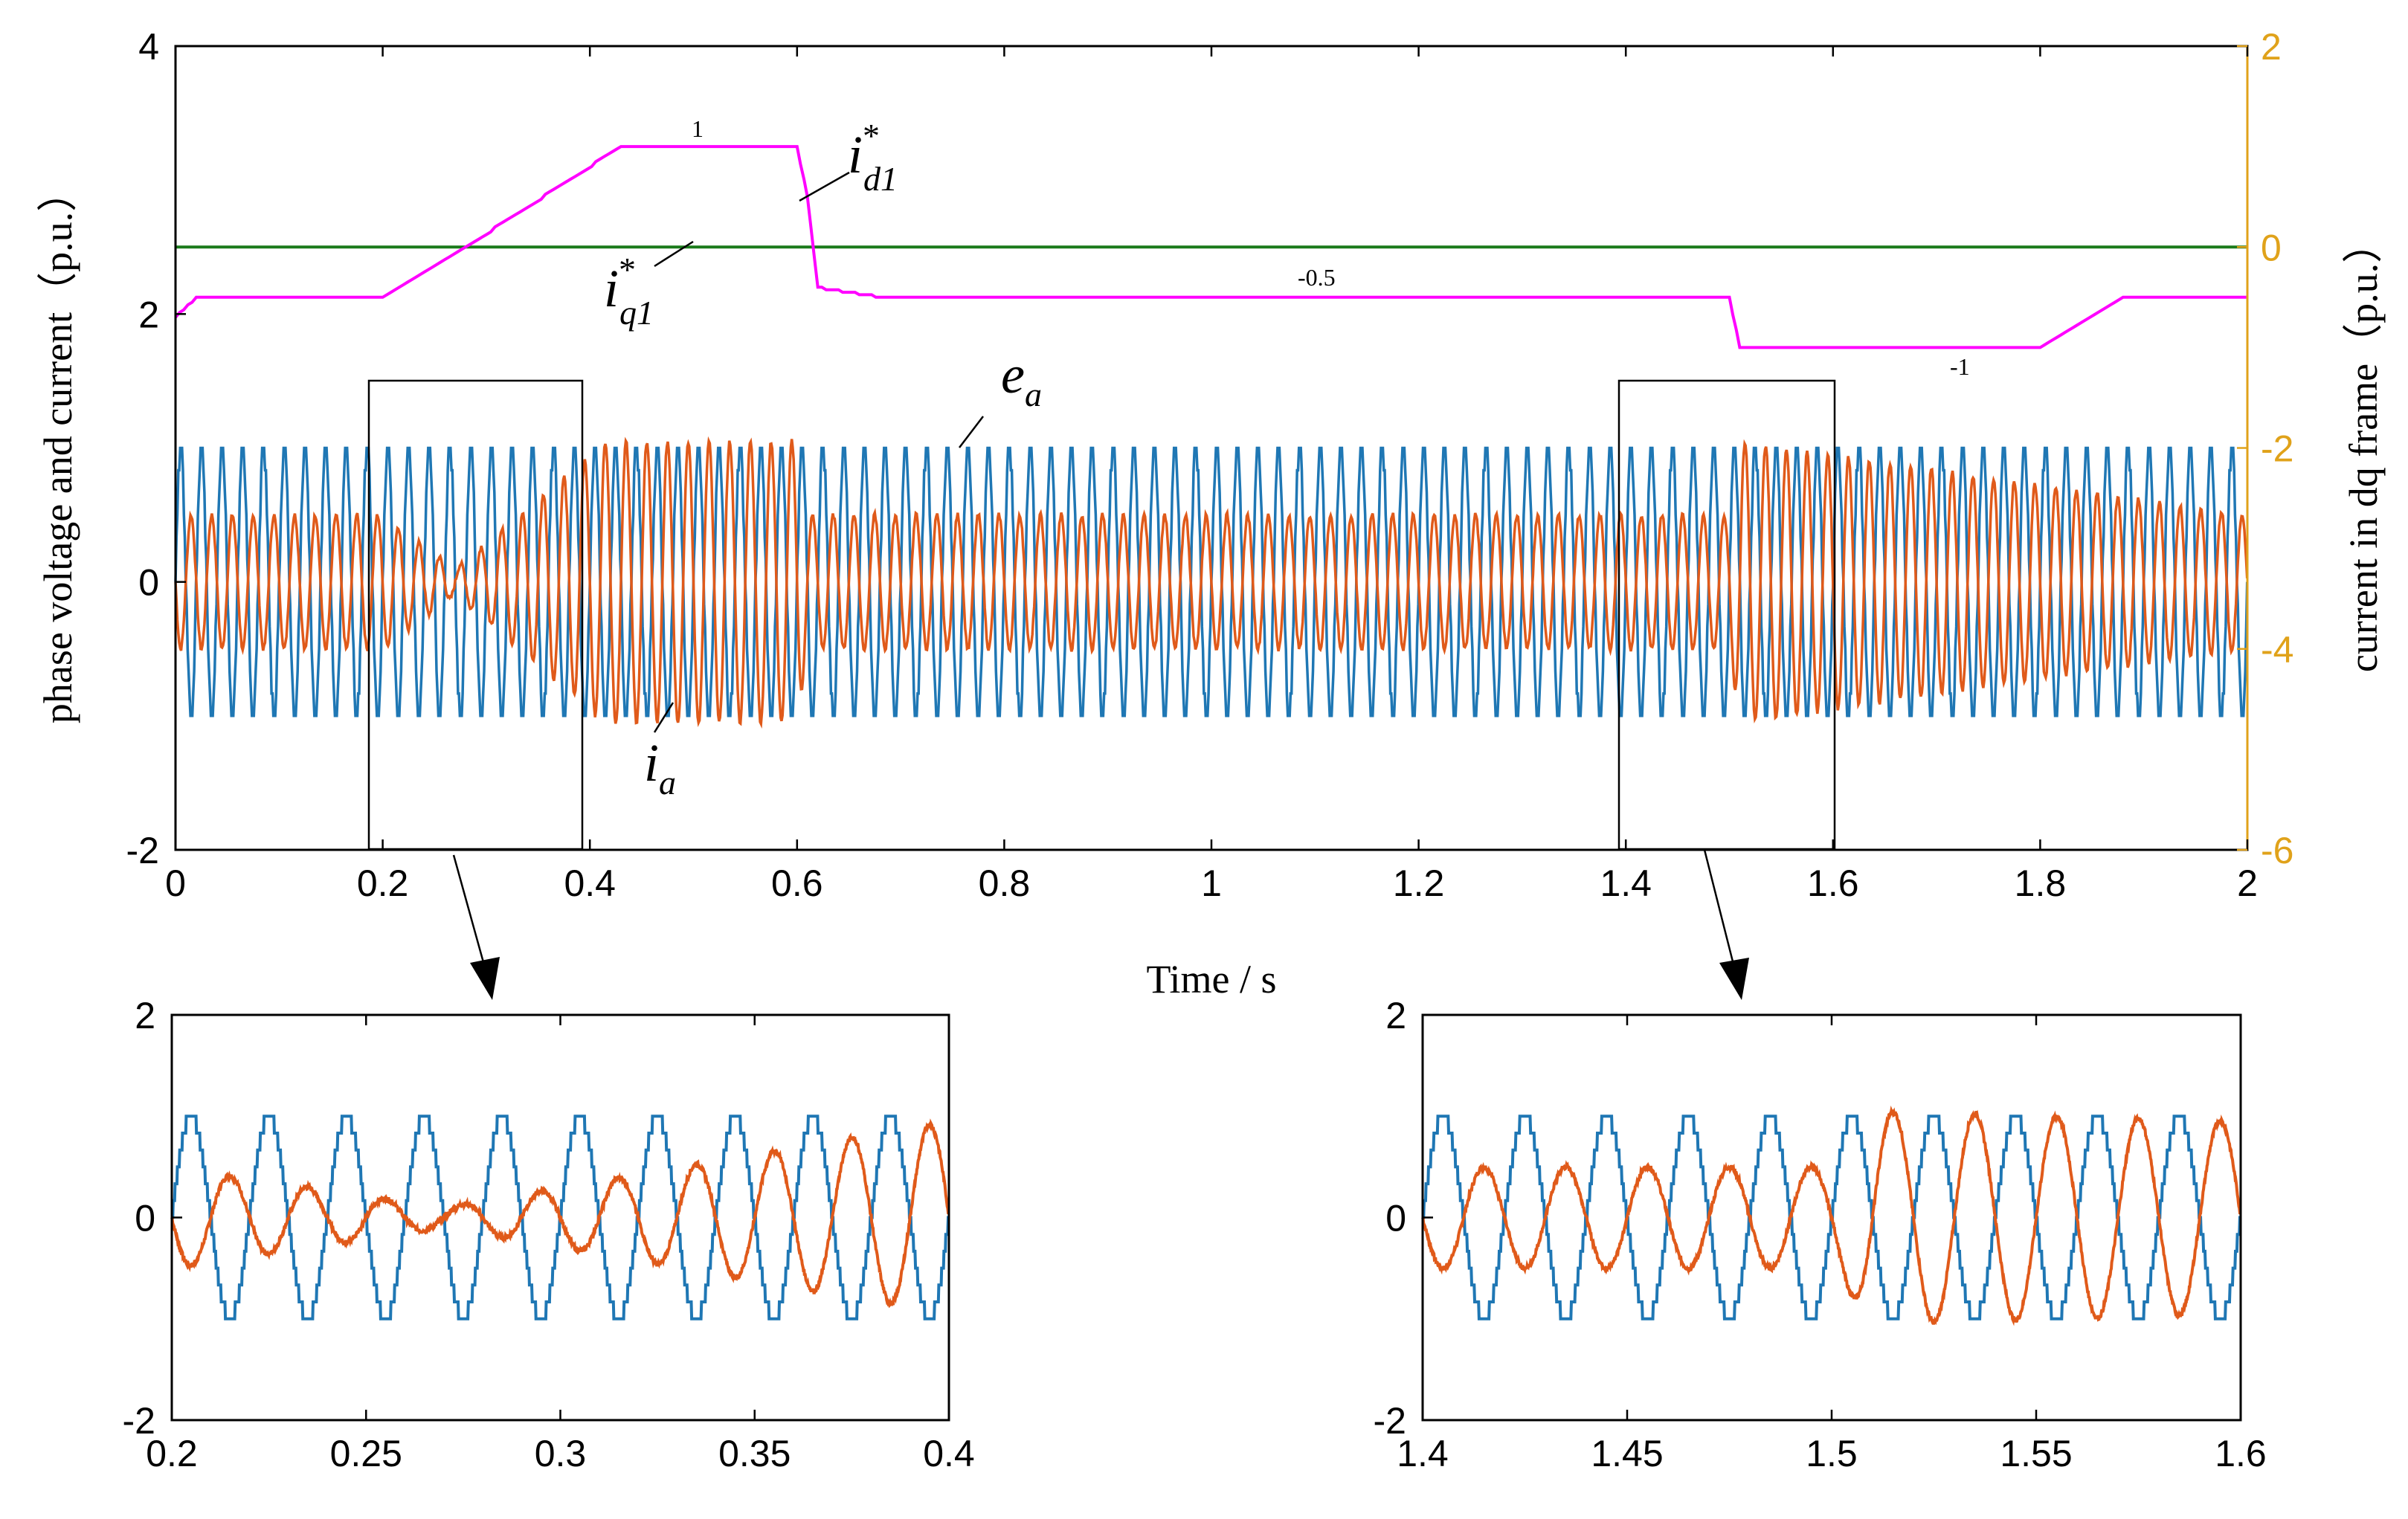  Describe the element at coordinates (561, 1454) in the screenshot. I see `zoom1-x-tick-label-2: 0.3` at that location.